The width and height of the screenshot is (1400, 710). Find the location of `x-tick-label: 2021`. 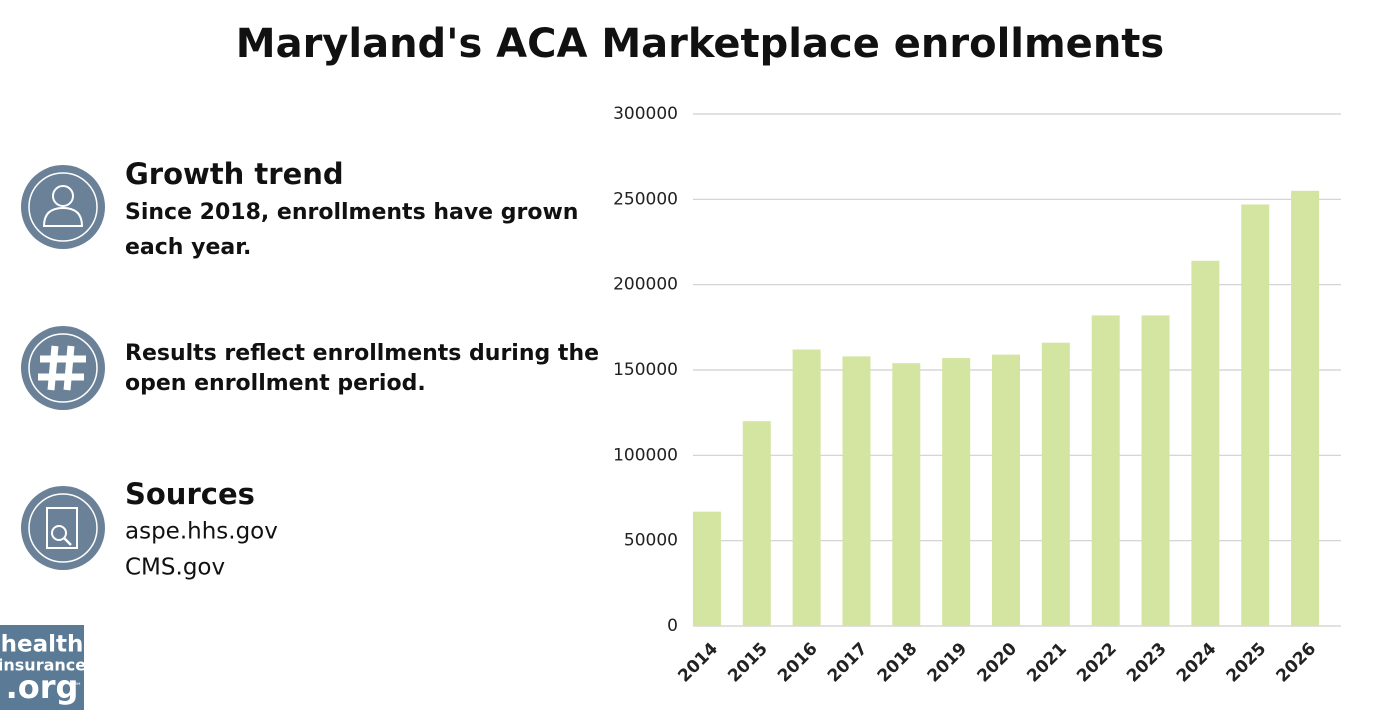

x-tick-label: 2021 is located at coordinates (1047, 663).